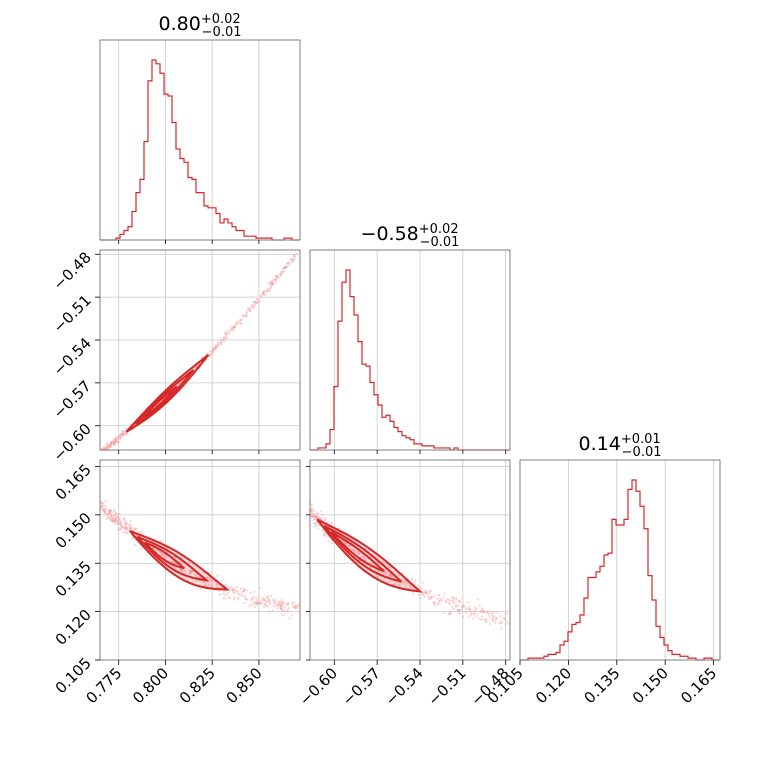  Describe the element at coordinates (318, 686) in the screenshot. I see `x-tick-label: −0.60` at that location.